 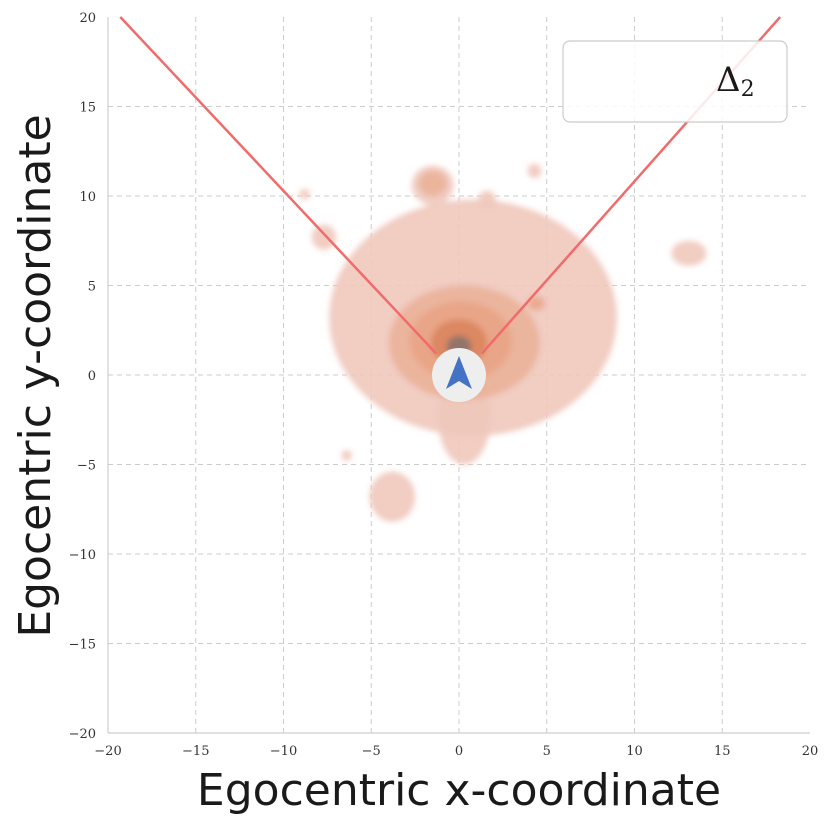 I want to click on y-tick-label: 0, so click(x=92, y=376).